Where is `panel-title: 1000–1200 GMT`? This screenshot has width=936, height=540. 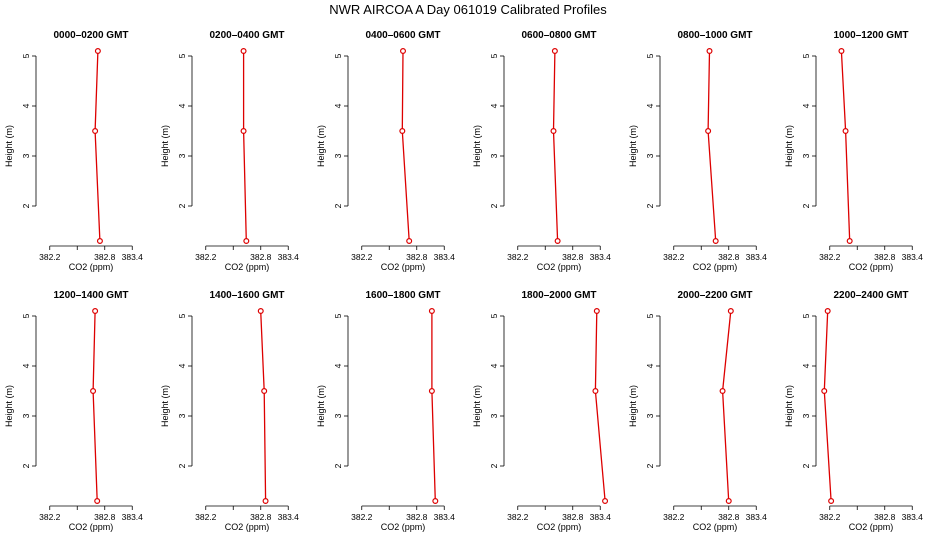
panel-title: 1000–1200 GMT is located at coordinates (870, 35).